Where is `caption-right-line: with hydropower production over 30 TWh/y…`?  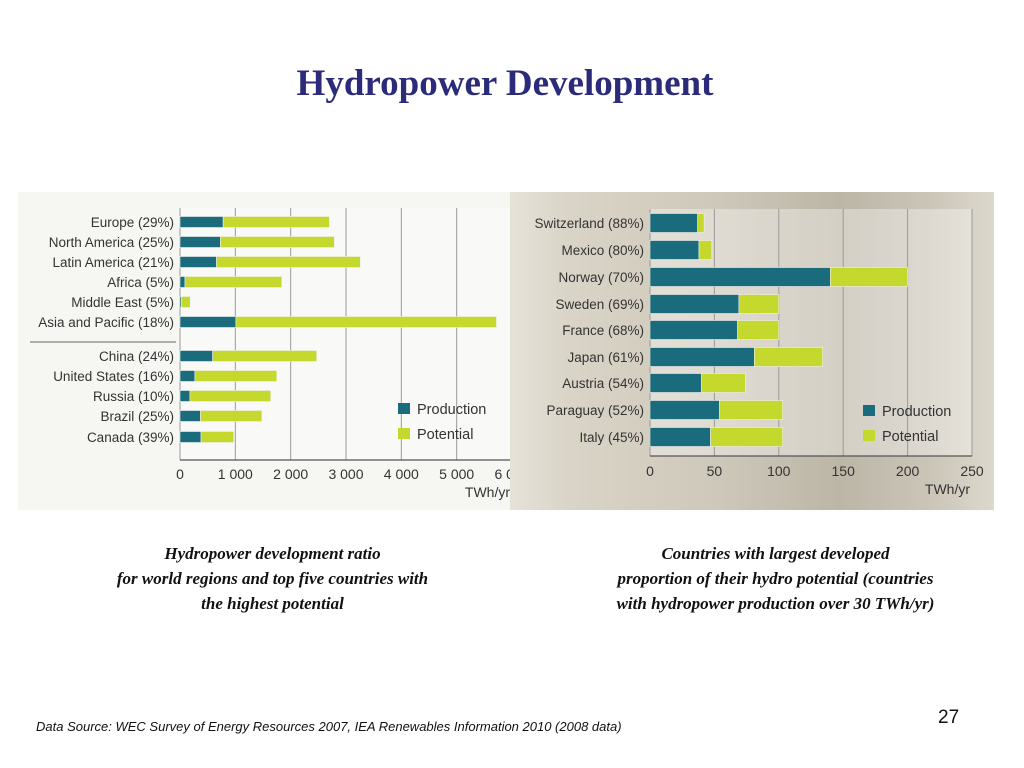 caption-right-line: with hydropower production over 30 TWh/y… is located at coordinates (775, 603).